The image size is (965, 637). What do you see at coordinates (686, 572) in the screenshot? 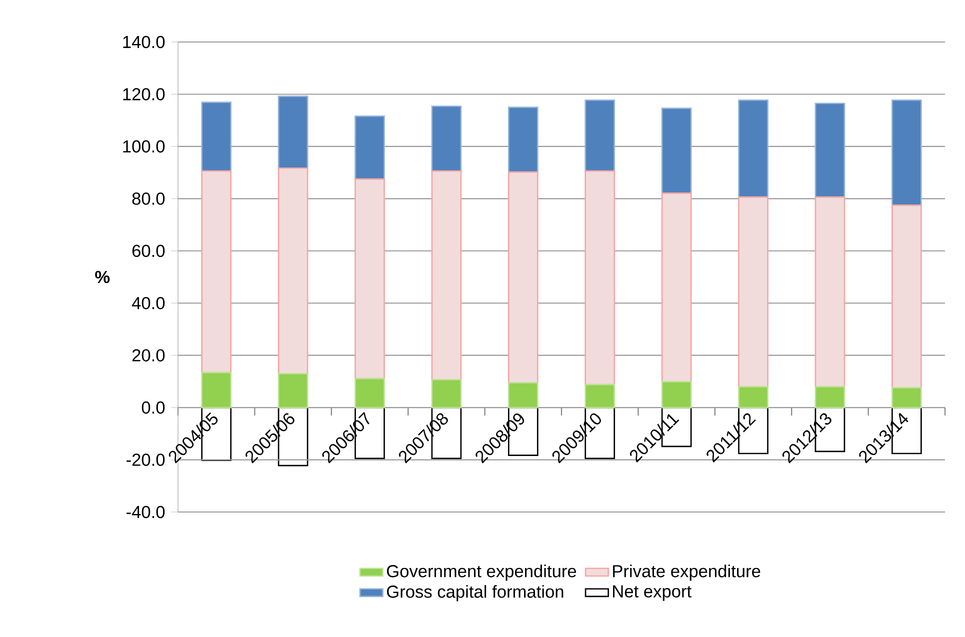
I see `legend-label: Private expenditure` at bounding box center [686, 572].